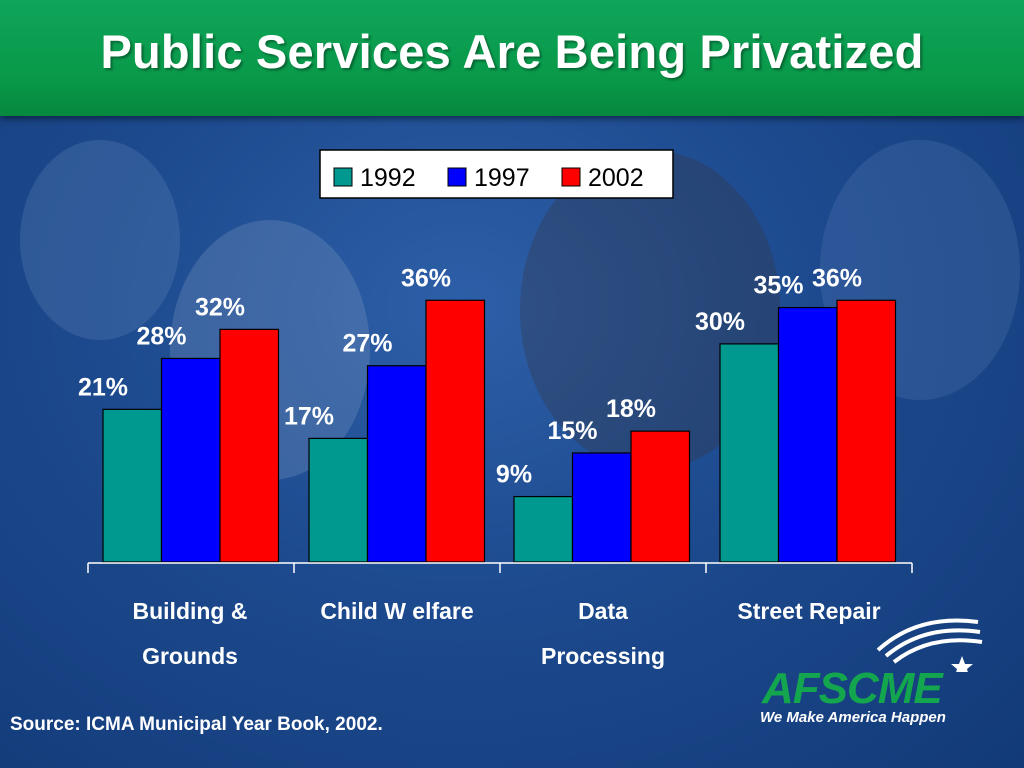 Image resolution: width=1024 pixels, height=768 pixels. Describe the element at coordinates (426, 278) in the screenshot. I see `data-label-2002-1: 36%` at that location.